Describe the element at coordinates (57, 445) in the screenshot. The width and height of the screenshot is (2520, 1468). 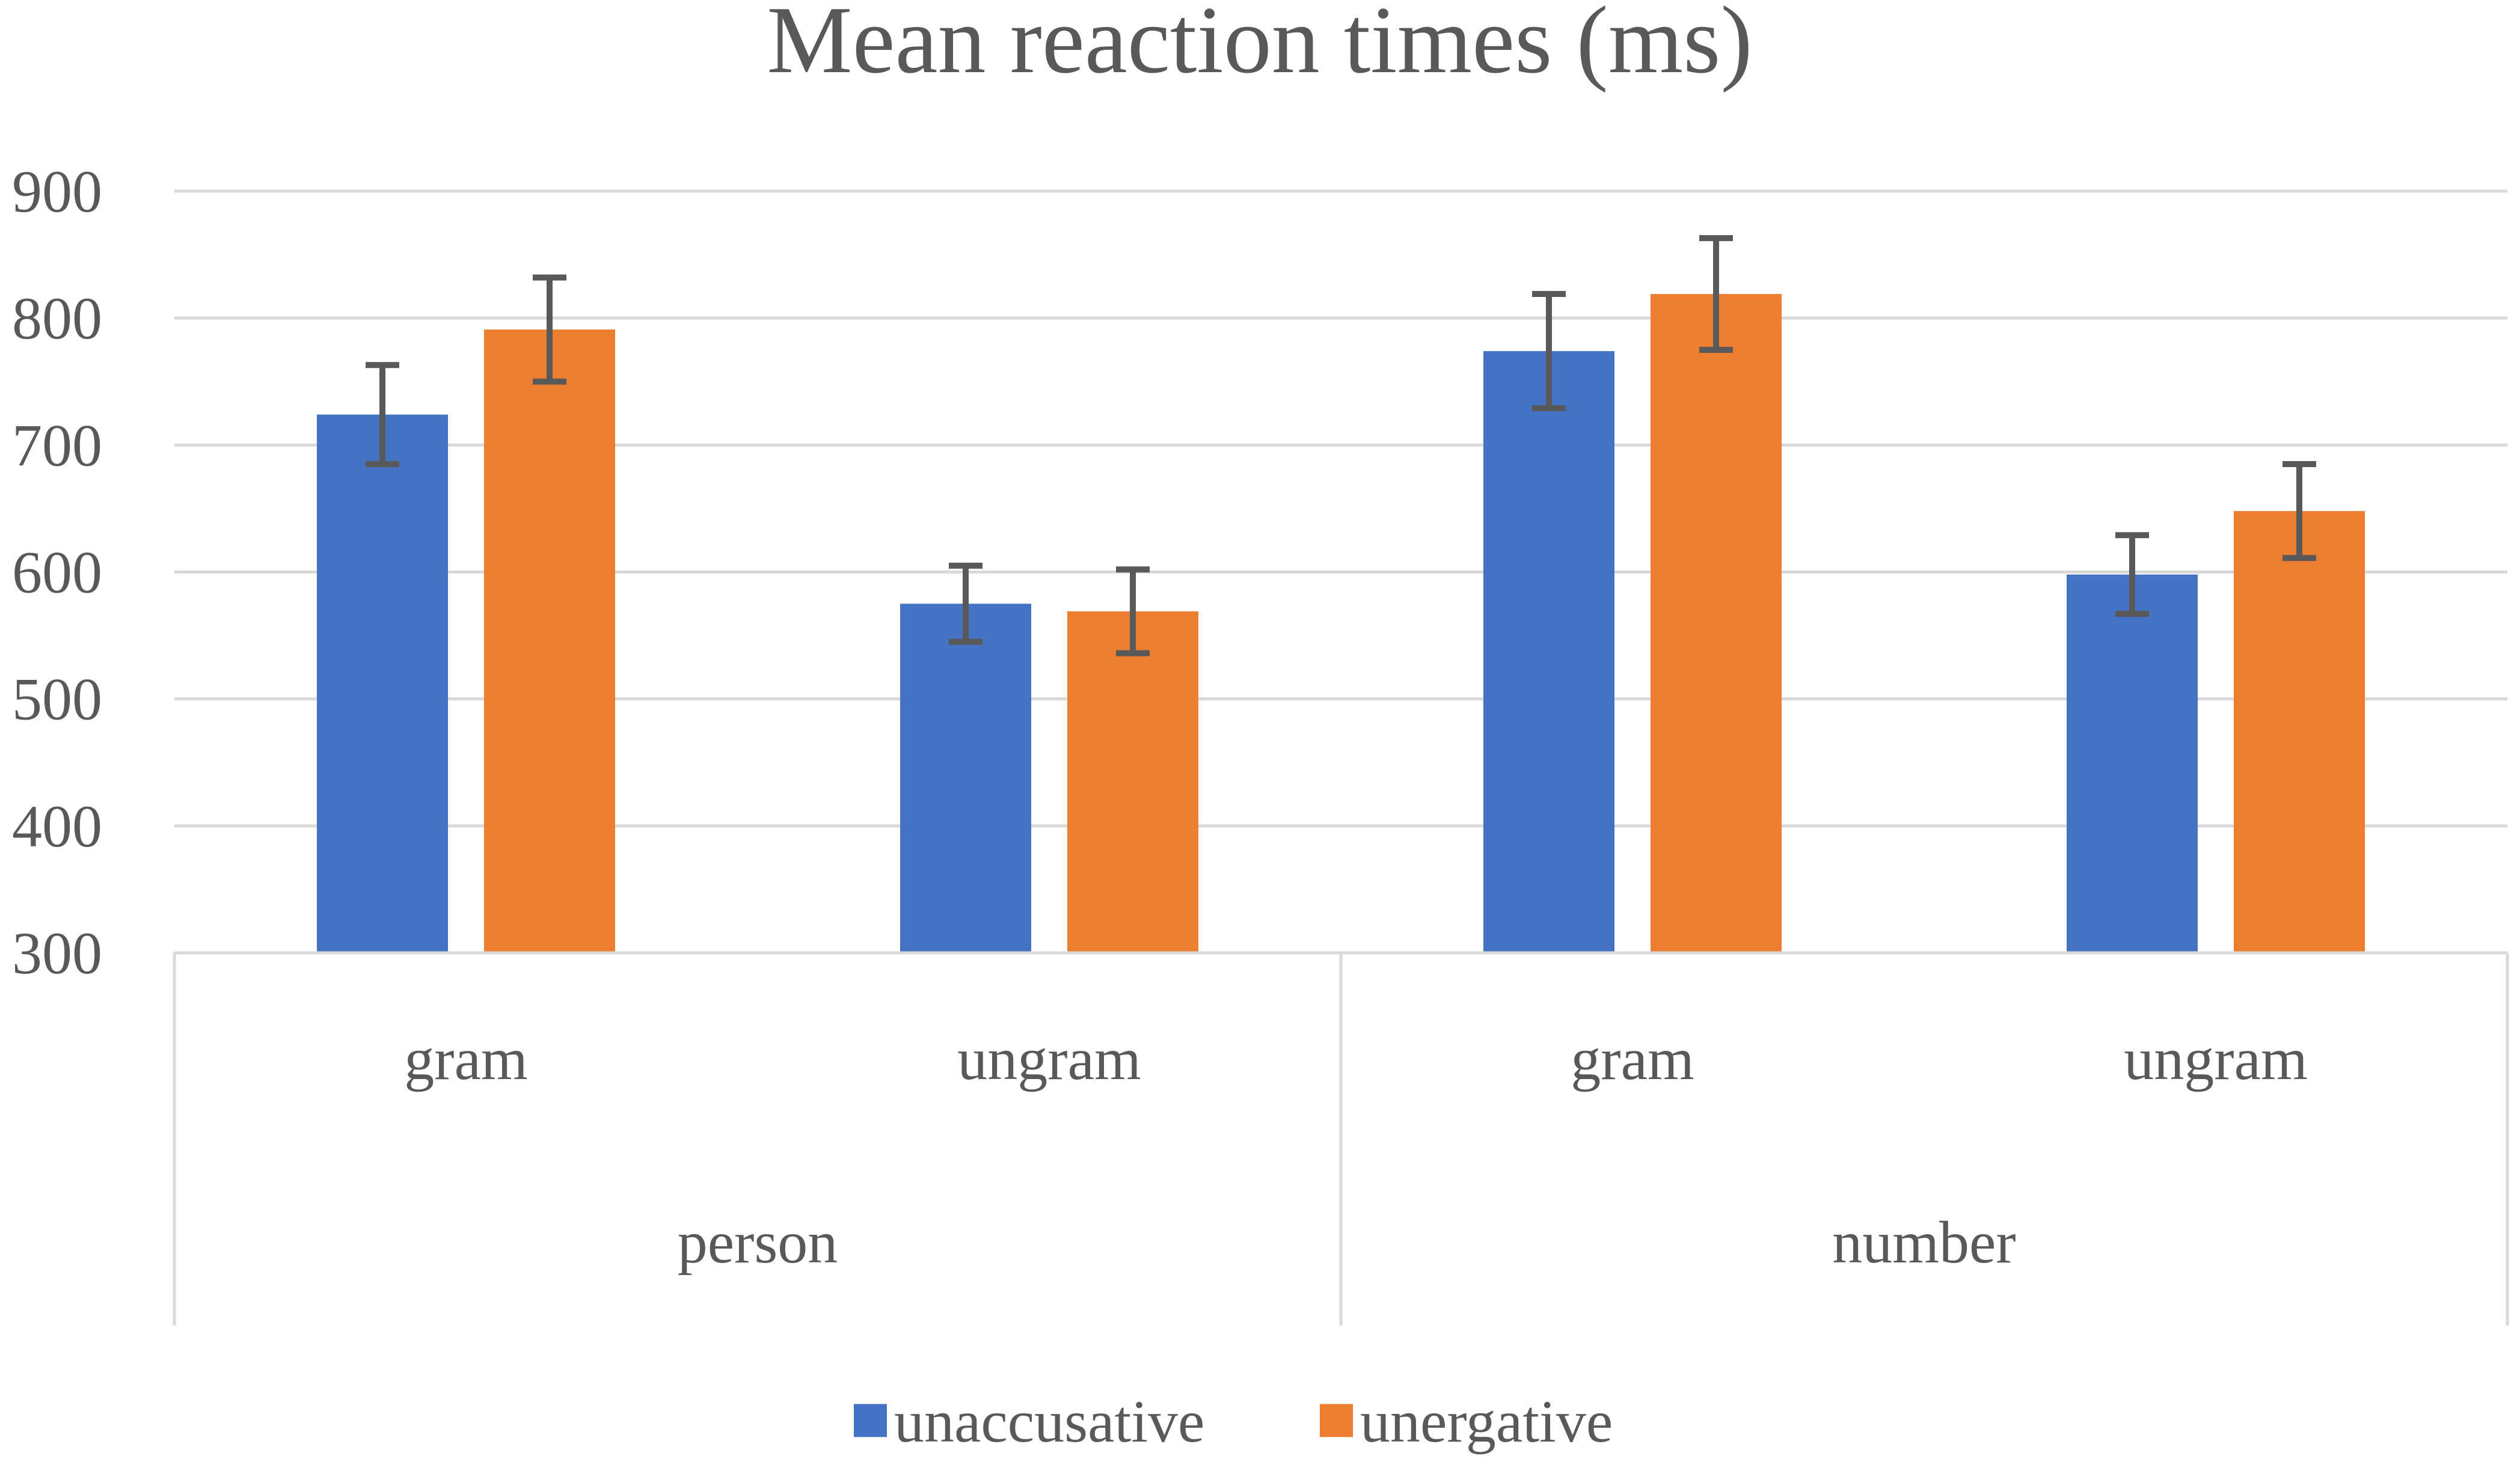
I see `y-tick-label: 700` at that location.